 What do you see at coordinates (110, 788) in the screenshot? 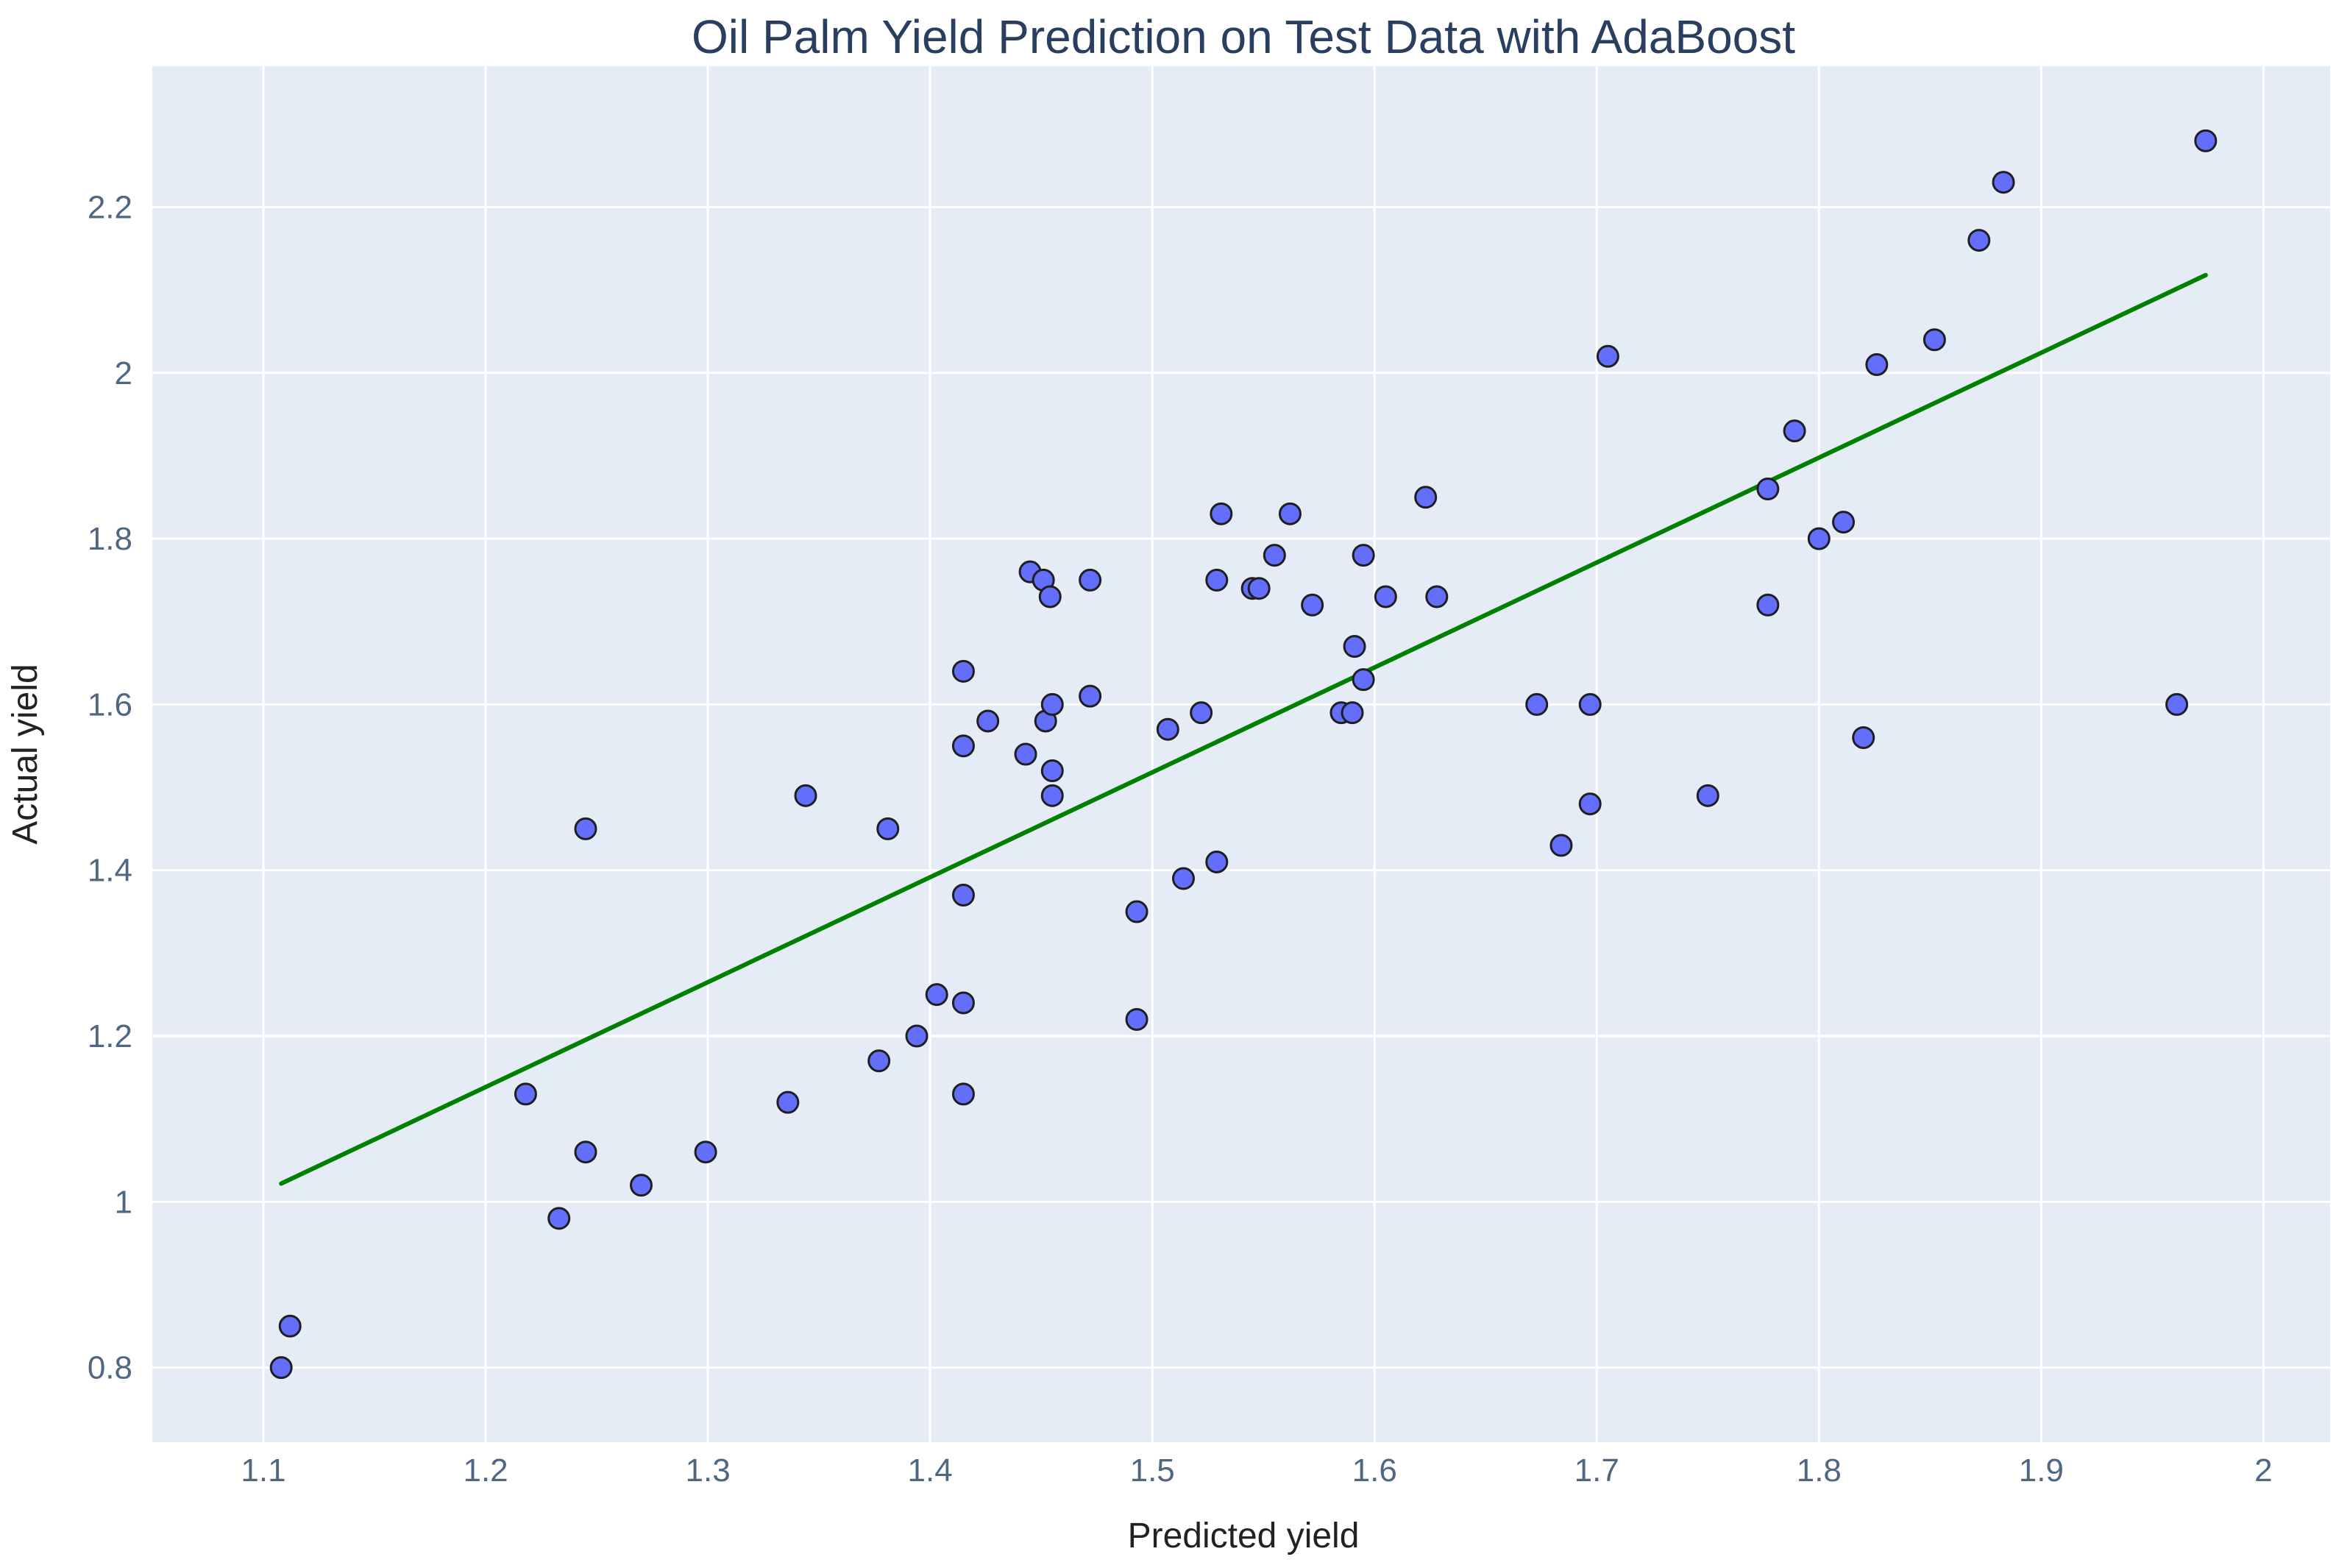
I see `y-axis-ticks: 0.8 1 1.2 1.4 1.6 1.8 2 2.2` at bounding box center [110, 788].